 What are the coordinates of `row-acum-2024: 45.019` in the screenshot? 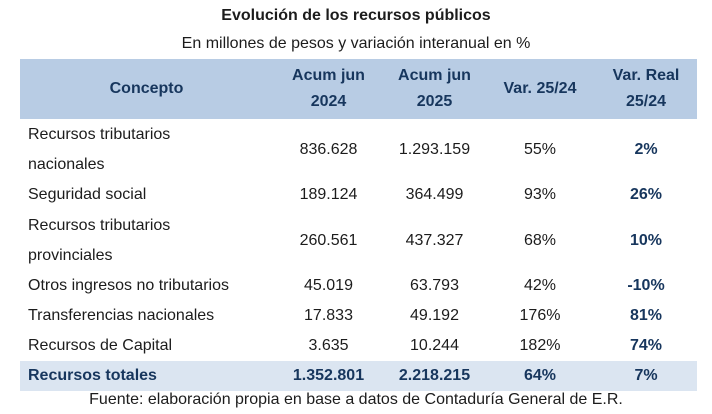 It's located at (328, 285).